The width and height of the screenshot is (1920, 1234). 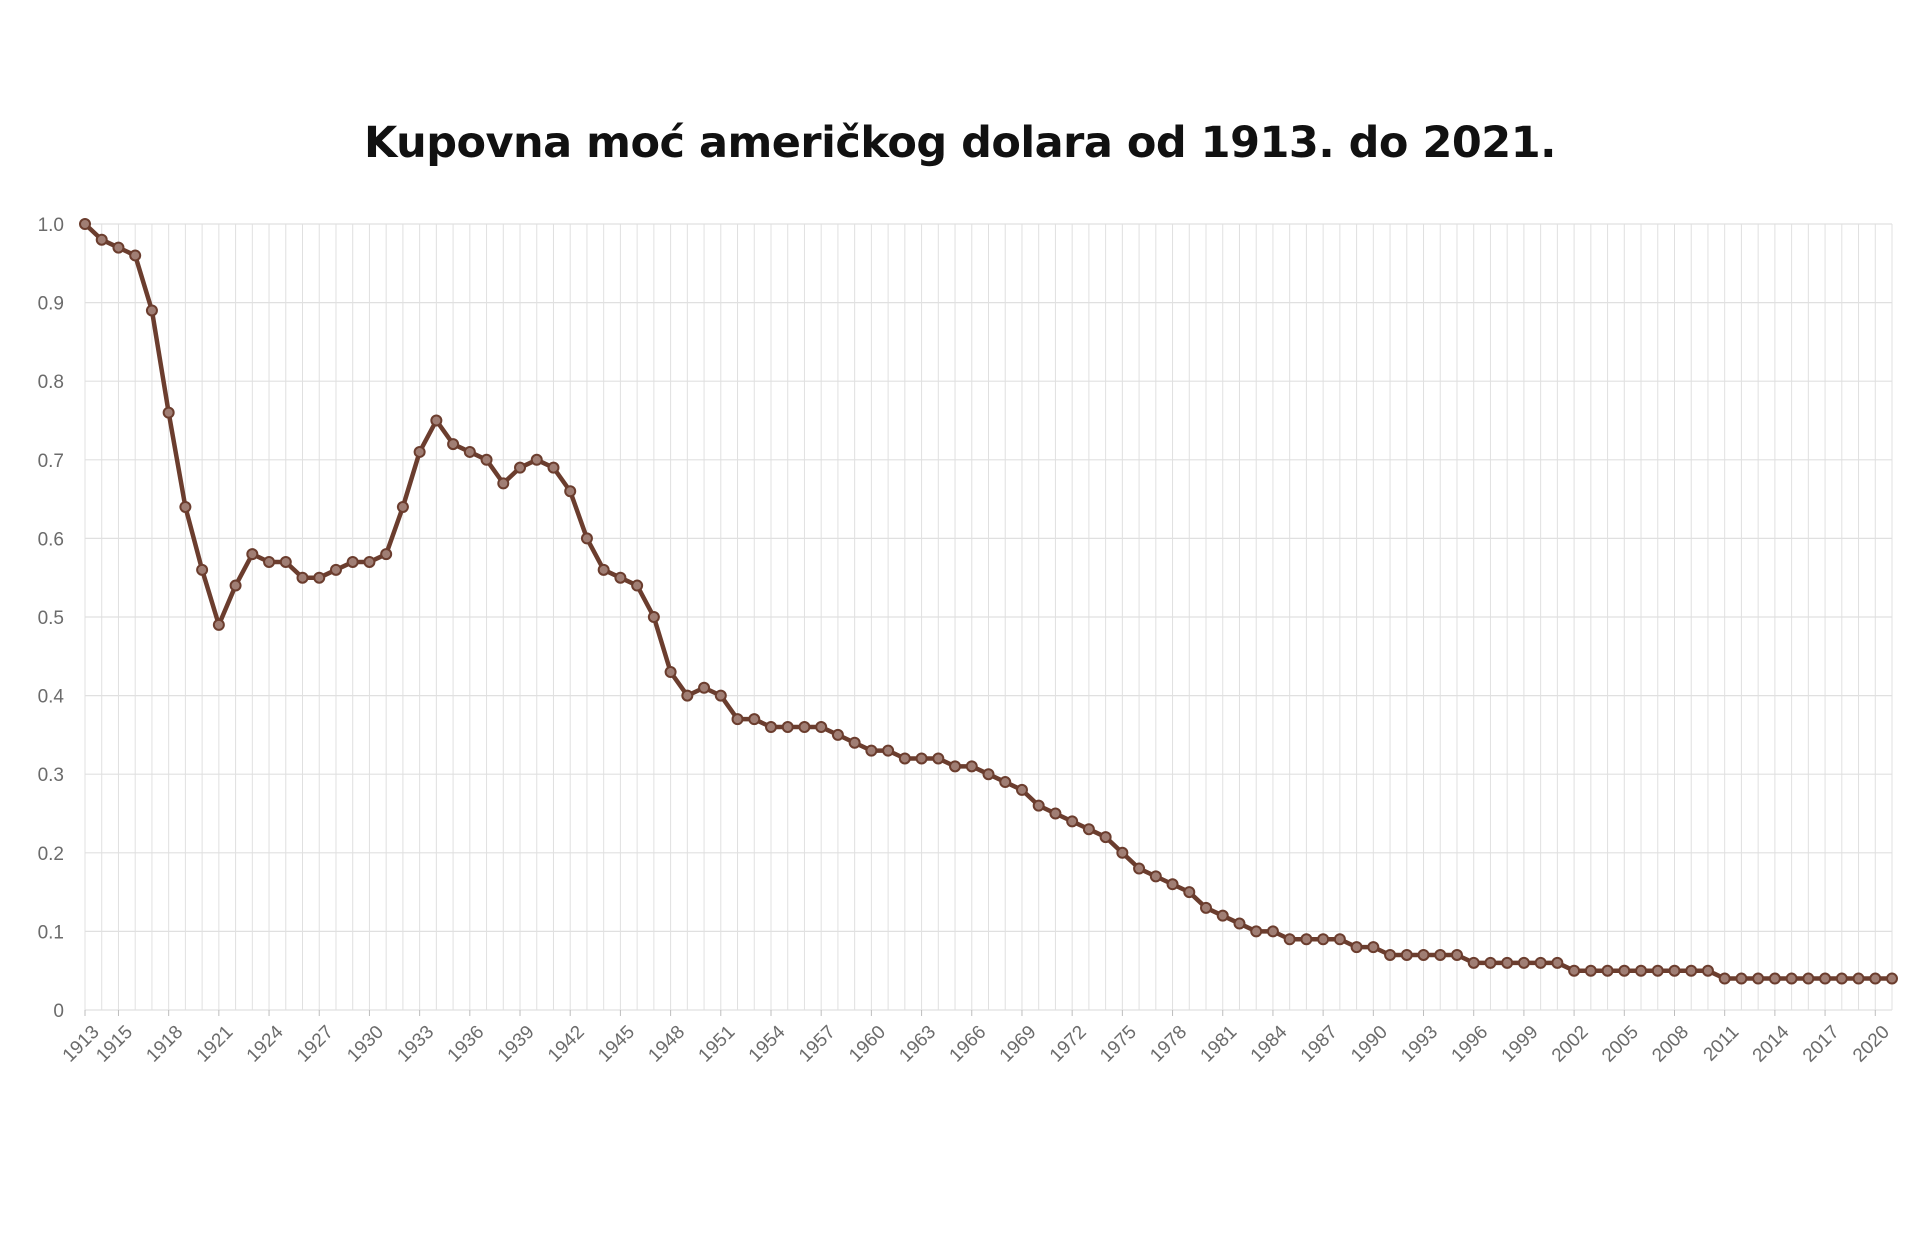 What do you see at coordinates (917, 1044) in the screenshot?
I see `x-tick-label: 1963` at bounding box center [917, 1044].